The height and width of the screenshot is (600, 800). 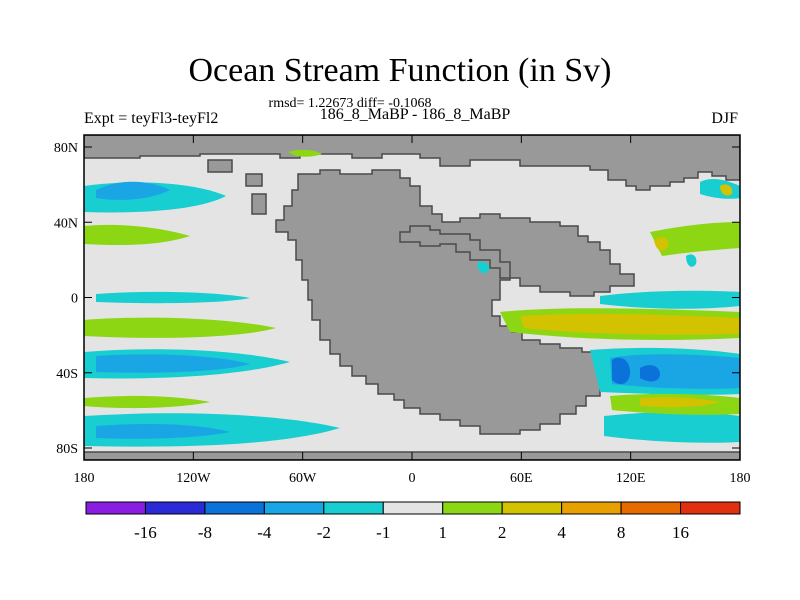 I want to click on colorbar-label: -2, so click(x=324, y=532).